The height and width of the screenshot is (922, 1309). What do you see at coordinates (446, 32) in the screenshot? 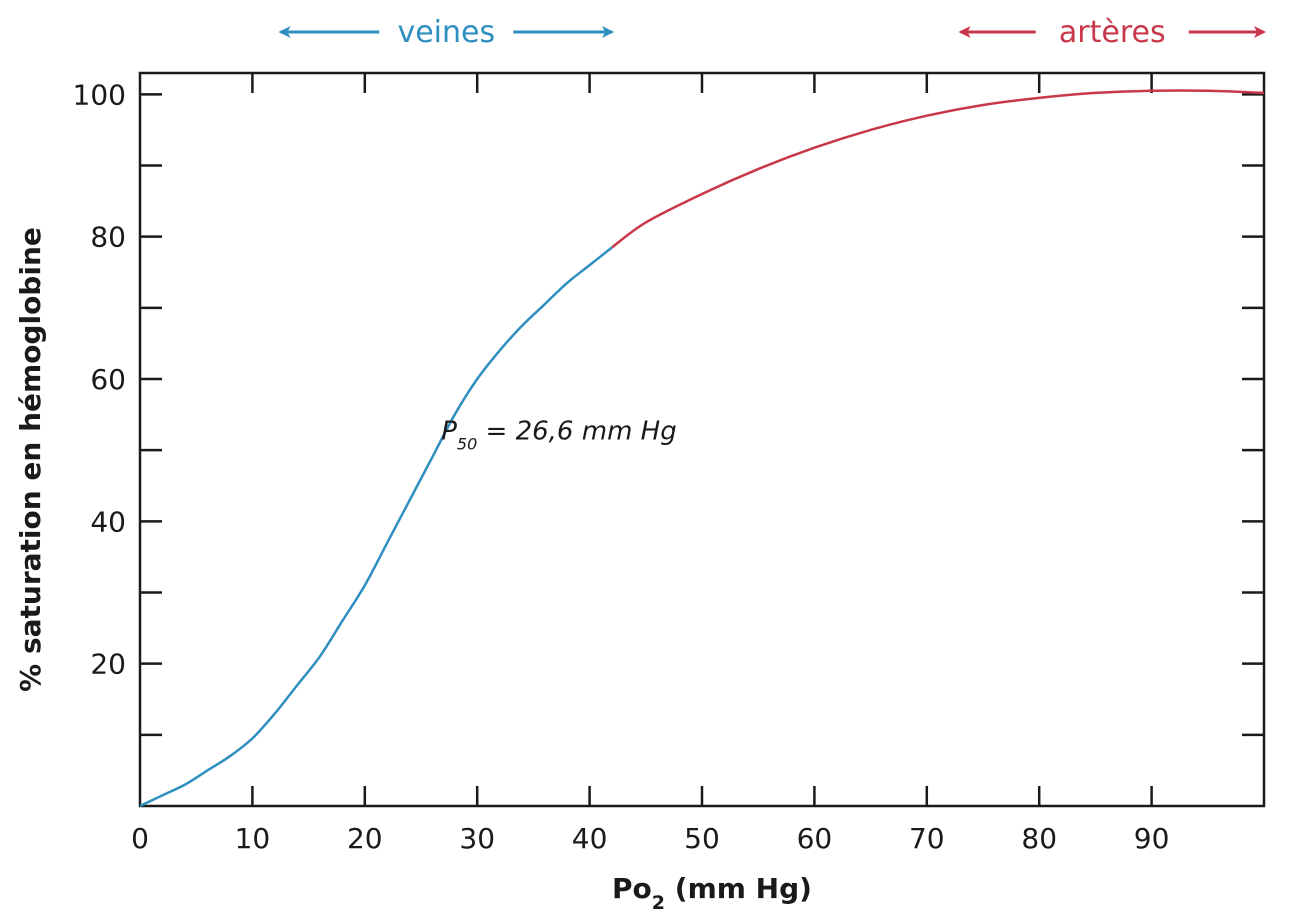
I see `region-label-0: veines` at bounding box center [446, 32].